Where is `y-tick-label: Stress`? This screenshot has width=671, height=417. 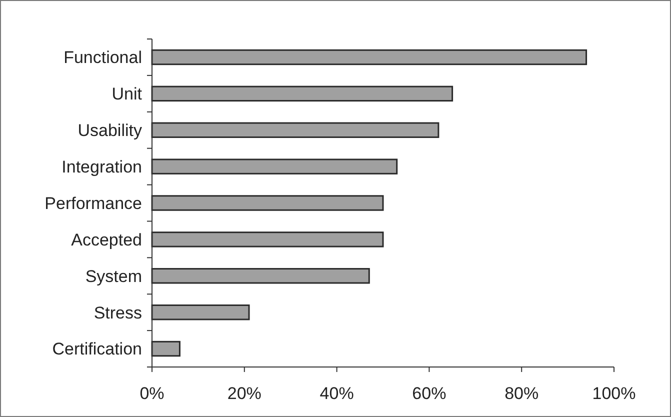
y-tick-label: Stress is located at coordinates (118, 312).